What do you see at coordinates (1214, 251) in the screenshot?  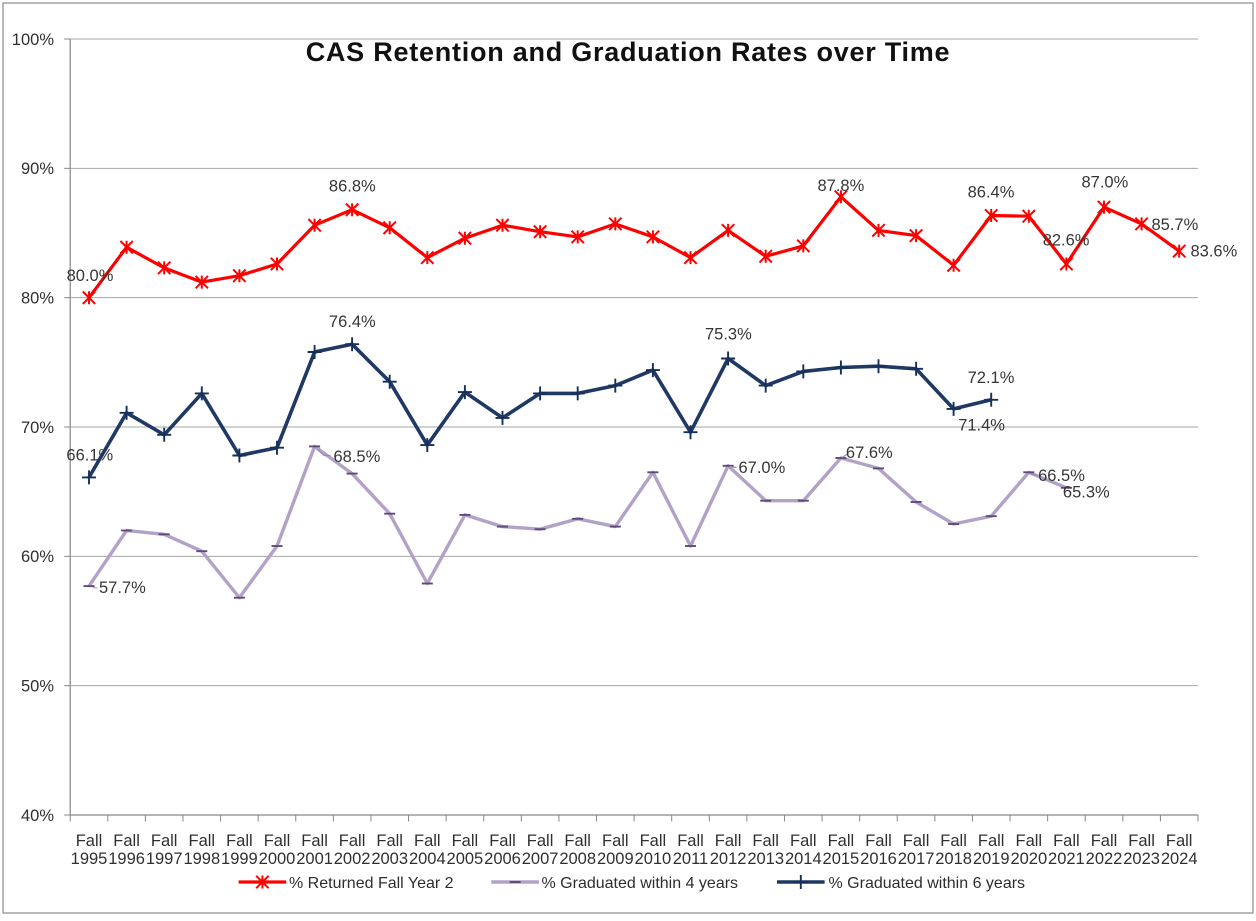 I see `svg-text: 83.6%` at bounding box center [1214, 251].